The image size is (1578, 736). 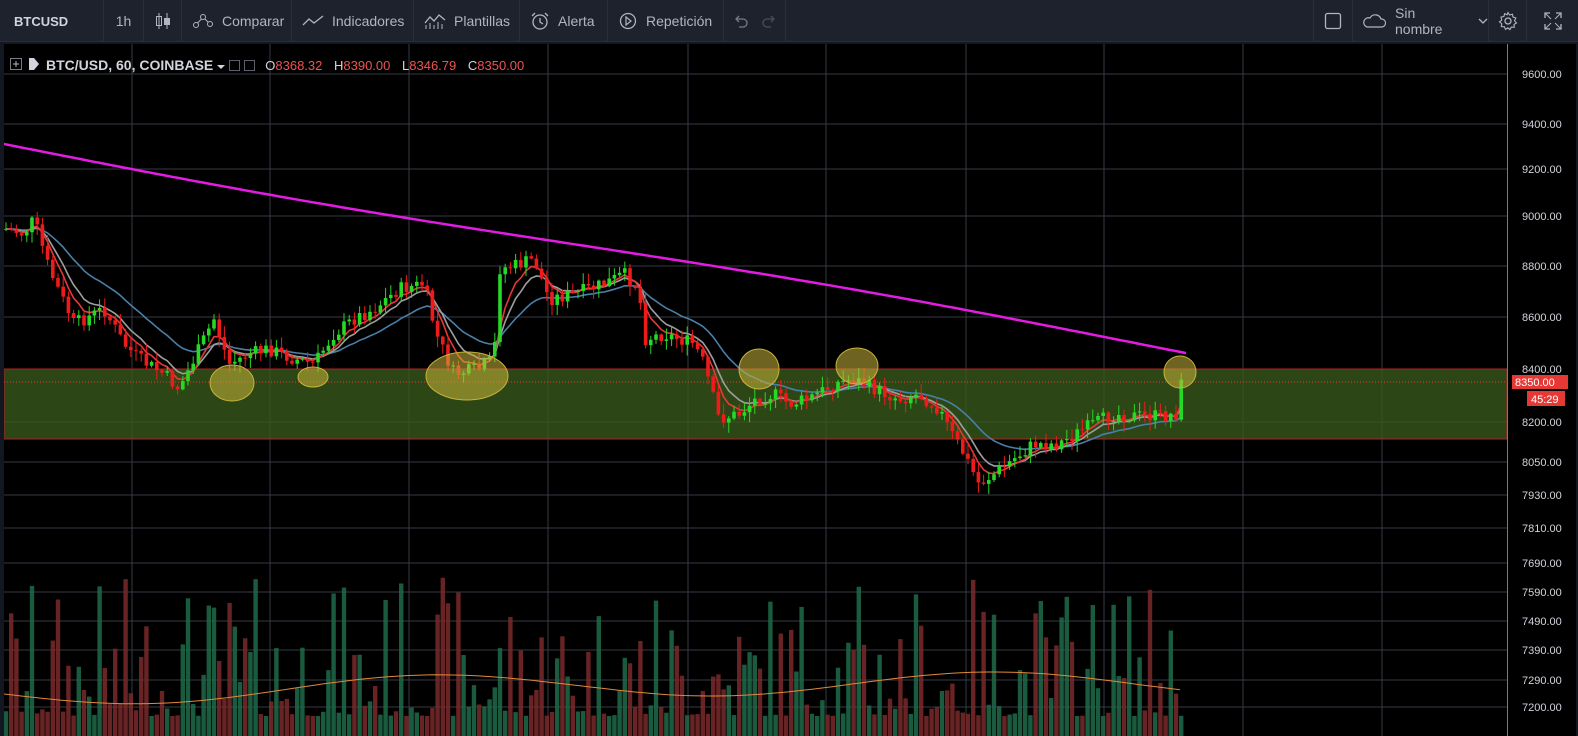 I want to click on undo-icon, so click(x=740, y=21).